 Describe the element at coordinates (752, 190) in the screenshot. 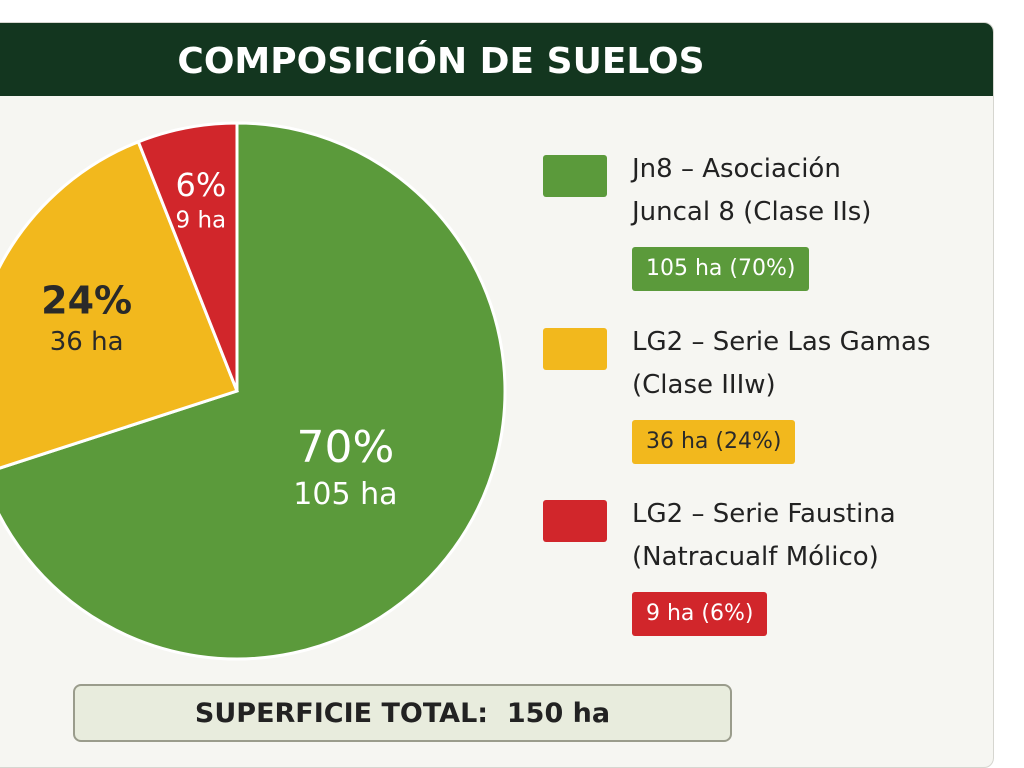

I see `legend-label: Jn8 – Asociación Juncal 8 (Clase IIs)` at that location.